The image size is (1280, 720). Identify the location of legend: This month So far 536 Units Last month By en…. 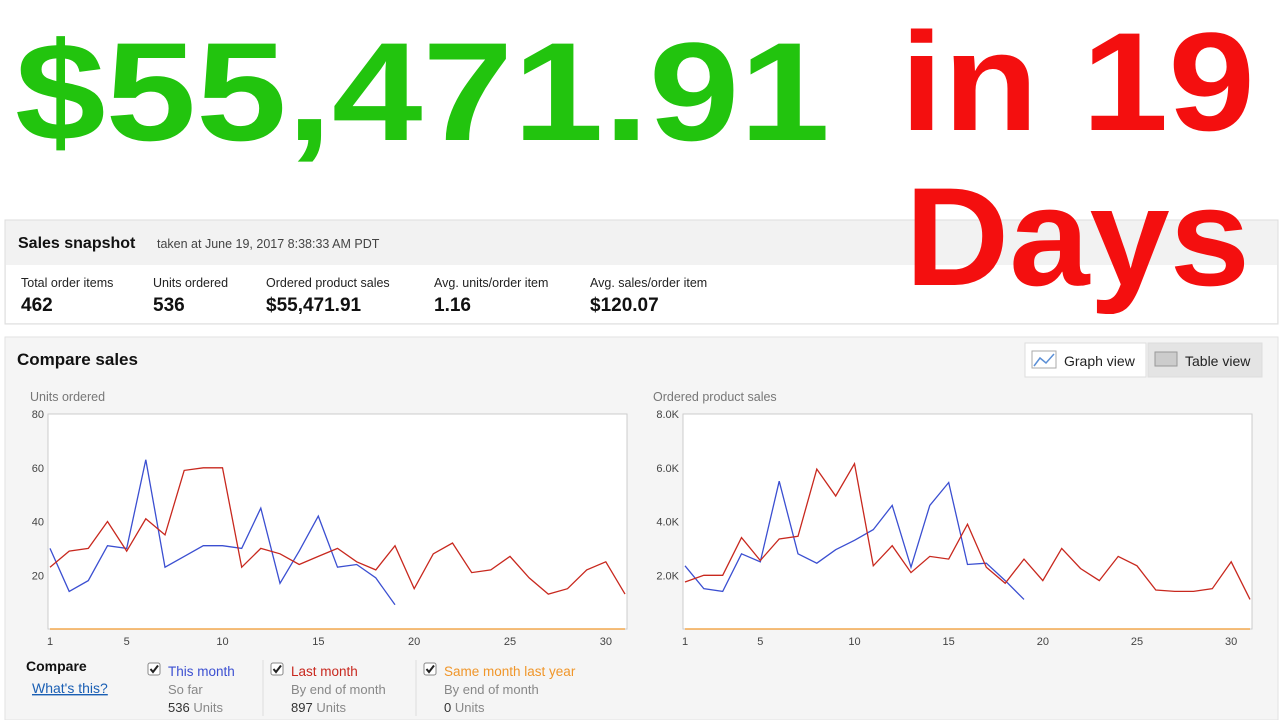
(361, 688).